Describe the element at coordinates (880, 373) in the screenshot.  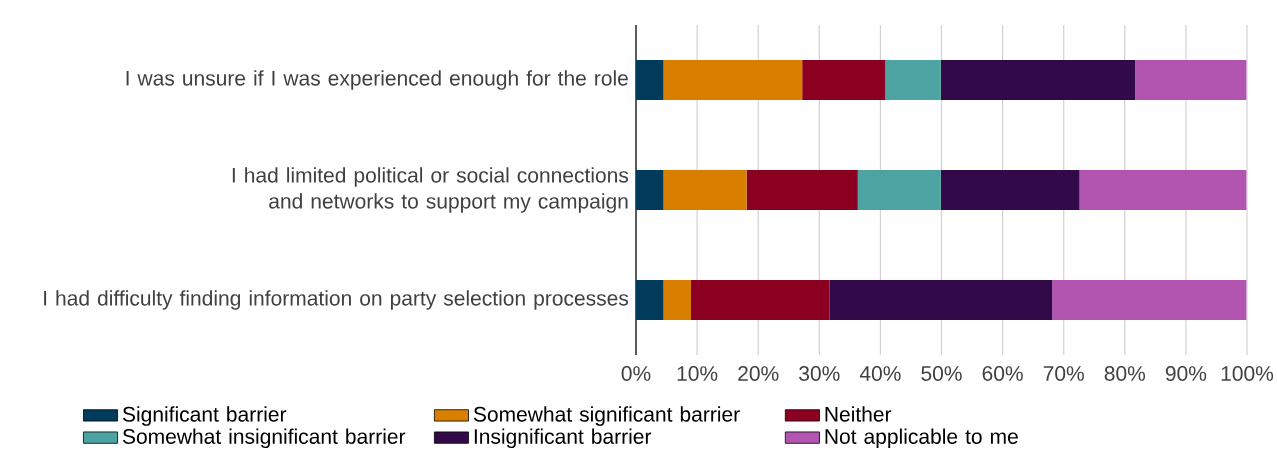
I see `x-tick-label: 40%` at that location.